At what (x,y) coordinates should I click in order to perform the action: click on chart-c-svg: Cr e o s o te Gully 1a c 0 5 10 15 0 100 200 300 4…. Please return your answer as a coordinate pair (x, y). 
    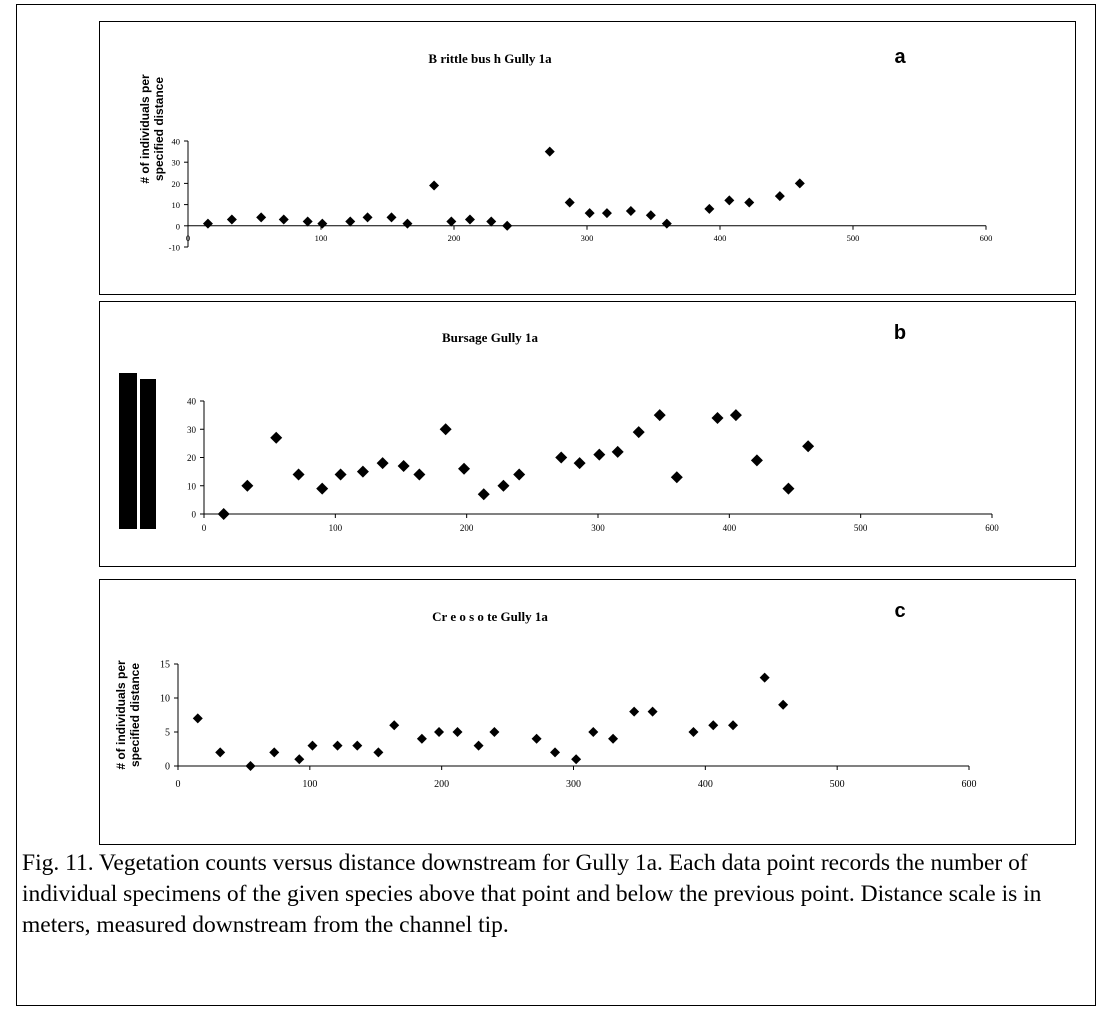
    Looking at the image, I should click on (545, 695).